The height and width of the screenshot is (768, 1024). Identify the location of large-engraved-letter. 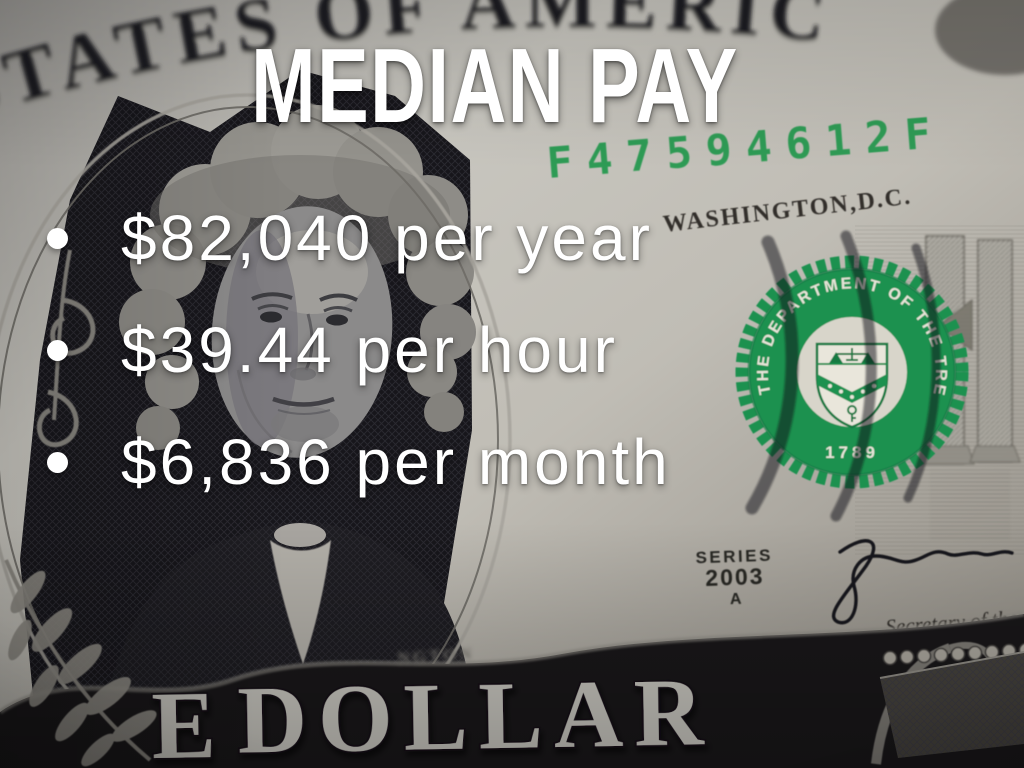
(968, 387).